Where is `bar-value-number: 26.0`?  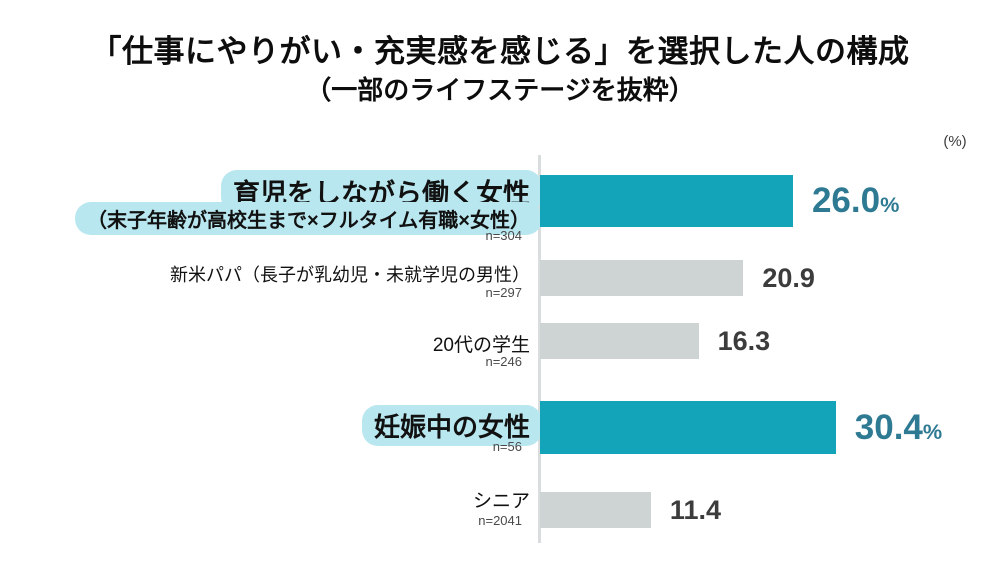 bar-value-number: 26.0 is located at coordinates (846, 200).